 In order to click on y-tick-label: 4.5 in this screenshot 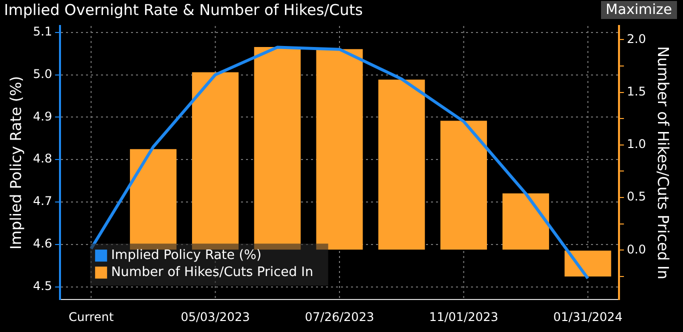, I will do `click(42, 286)`.